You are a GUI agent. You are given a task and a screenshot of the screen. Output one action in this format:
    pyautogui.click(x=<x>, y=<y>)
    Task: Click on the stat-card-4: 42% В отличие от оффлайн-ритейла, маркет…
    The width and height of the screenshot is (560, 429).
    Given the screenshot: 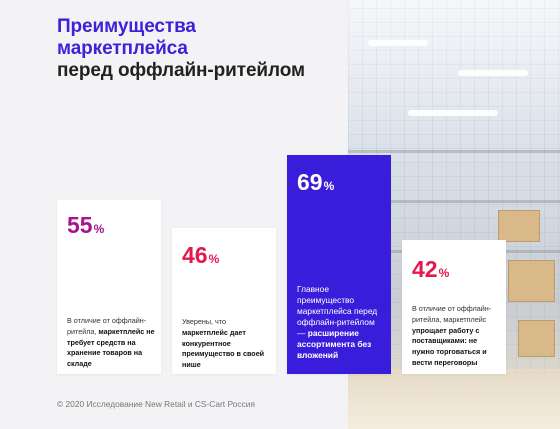 What is the action you would take?
    pyautogui.click(x=454, y=307)
    